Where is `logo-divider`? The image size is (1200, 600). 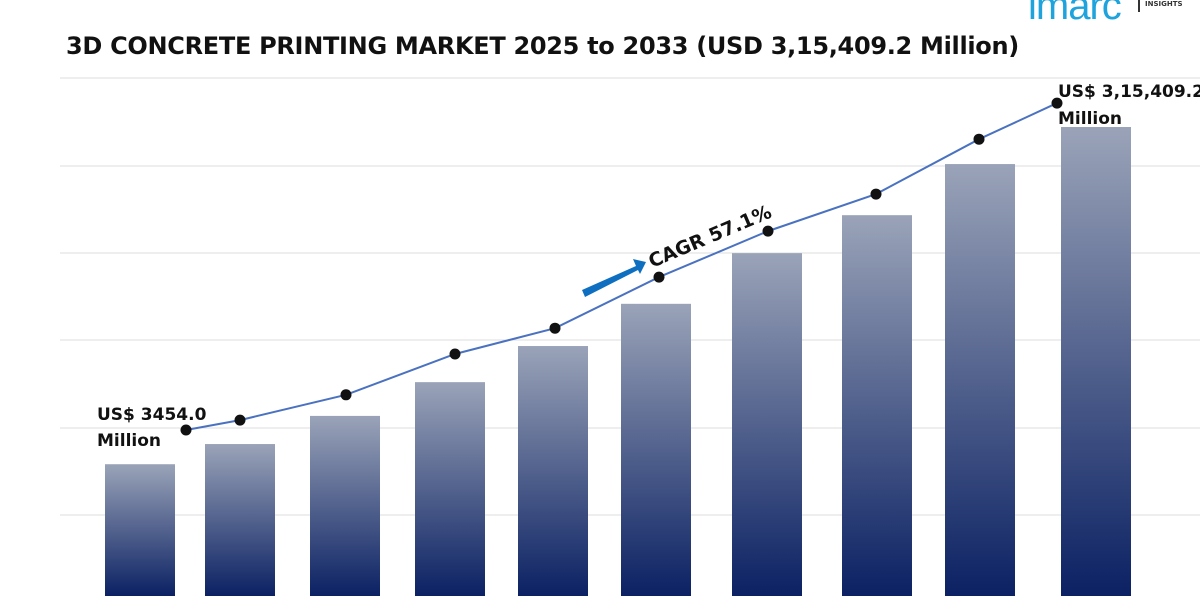 logo-divider is located at coordinates (1139, 6).